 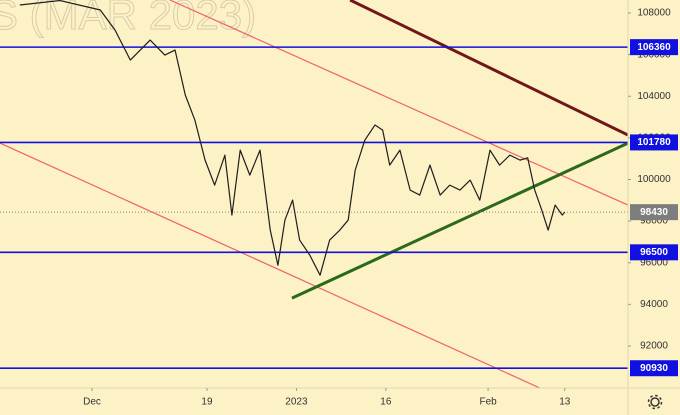 What do you see at coordinates (296, 402) in the screenshot?
I see `x-tick-label: 2023` at bounding box center [296, 402].